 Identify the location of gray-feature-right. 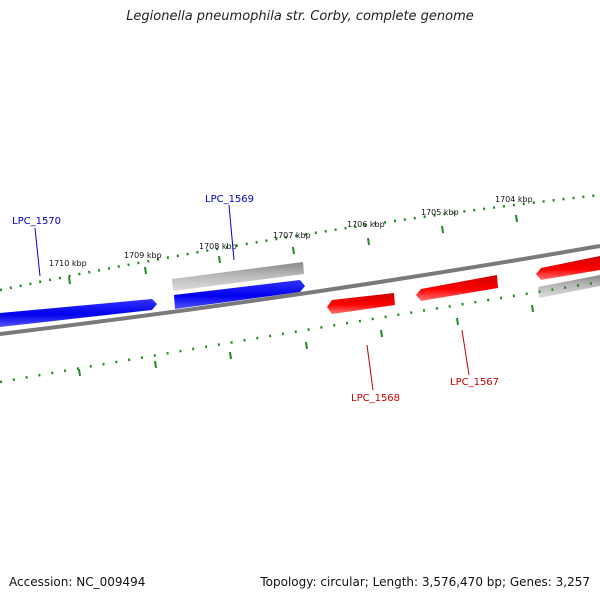
(569, 286).